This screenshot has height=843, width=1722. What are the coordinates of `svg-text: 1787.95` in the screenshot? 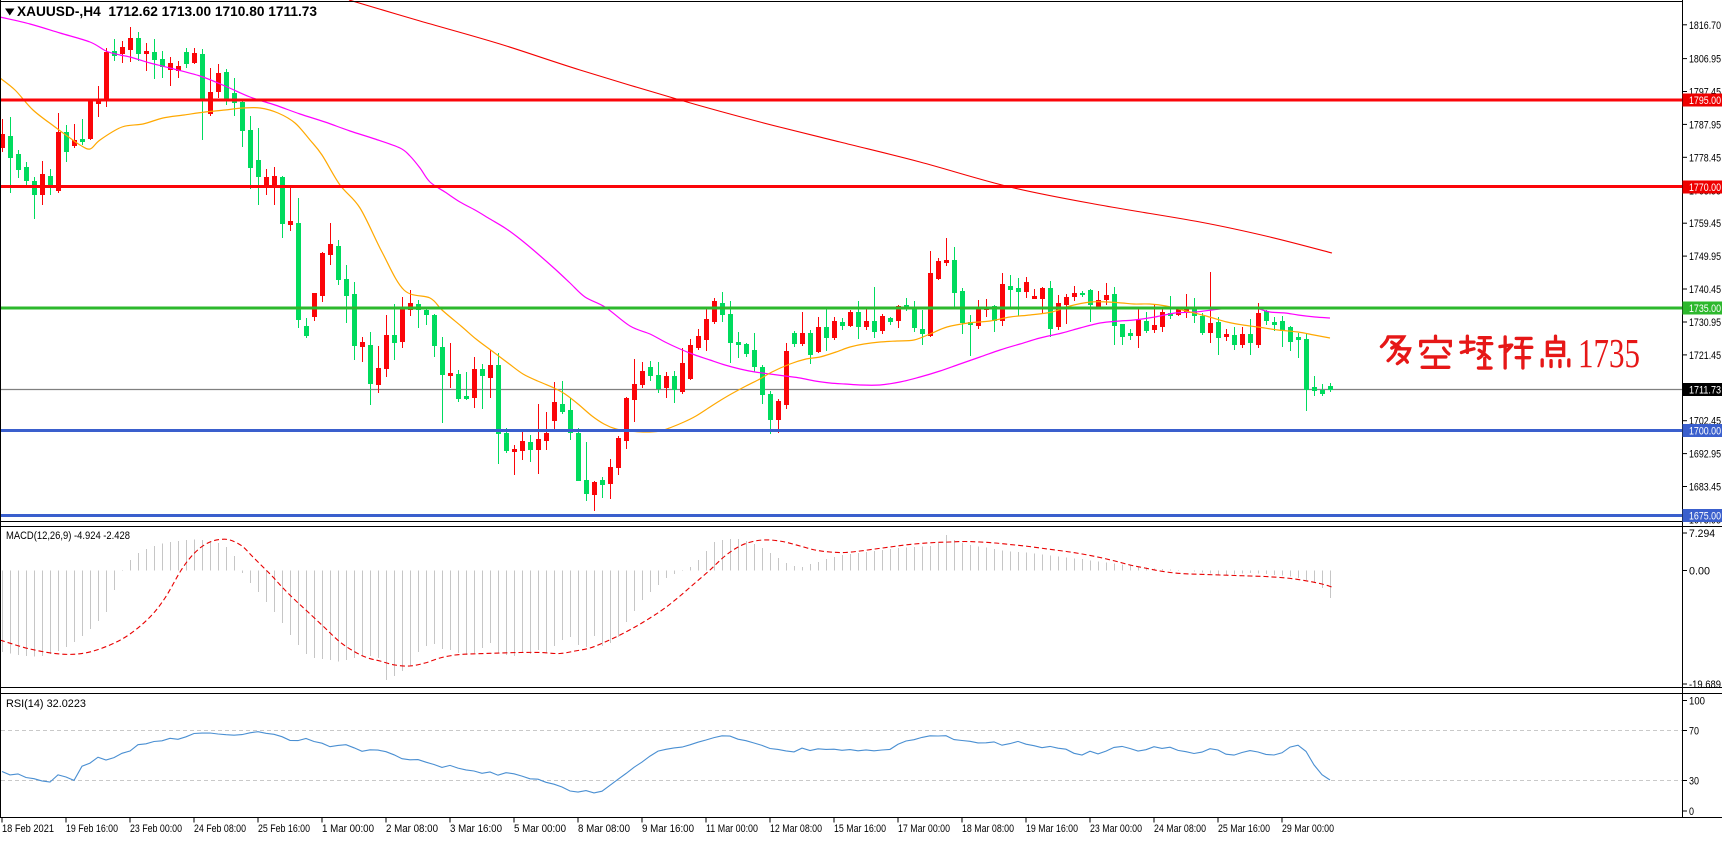 It's located at (1705, 125).